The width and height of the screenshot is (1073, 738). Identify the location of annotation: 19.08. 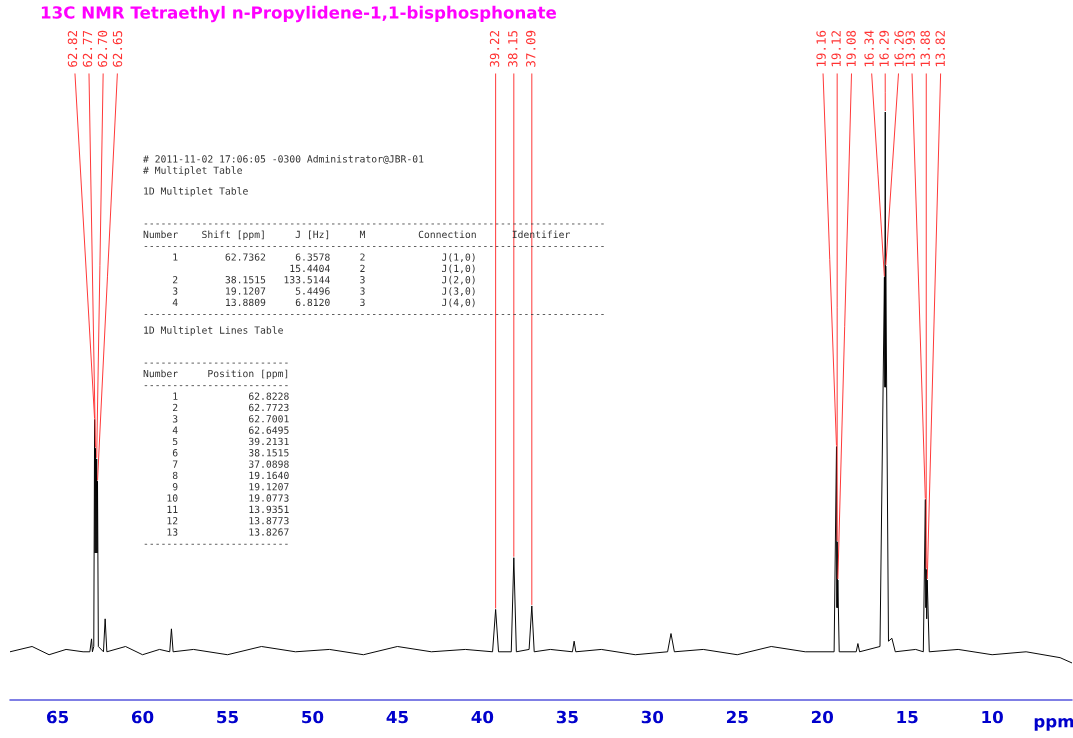
(851, 48).